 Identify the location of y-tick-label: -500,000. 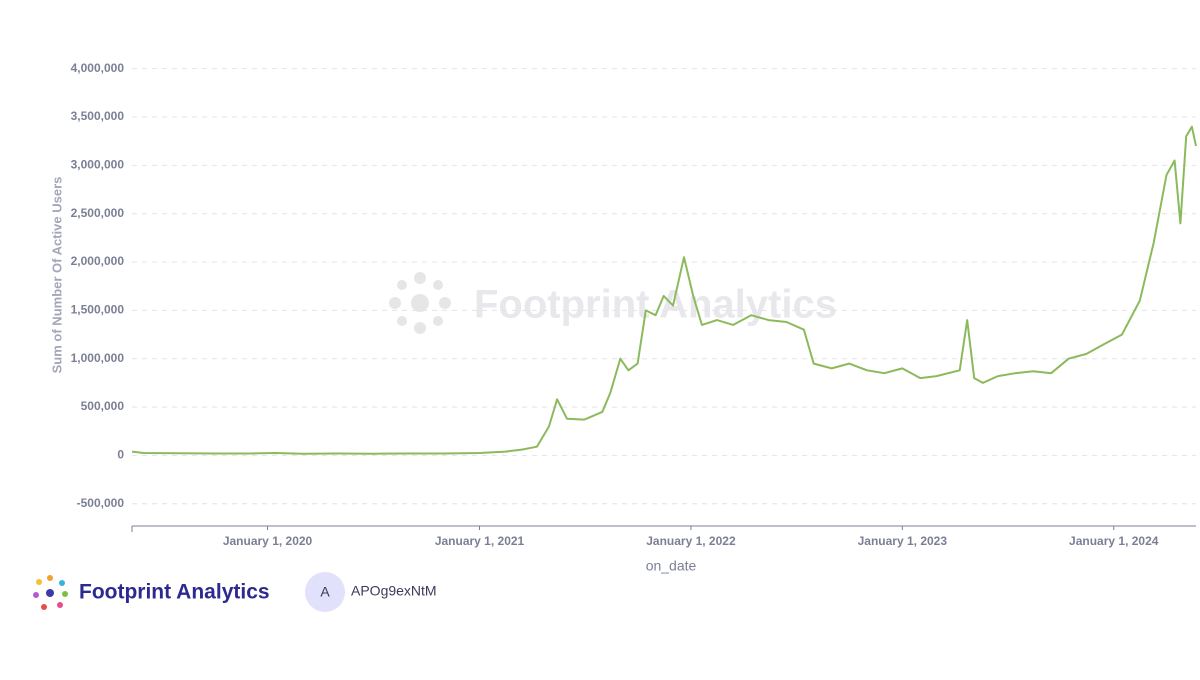
(101, 503).